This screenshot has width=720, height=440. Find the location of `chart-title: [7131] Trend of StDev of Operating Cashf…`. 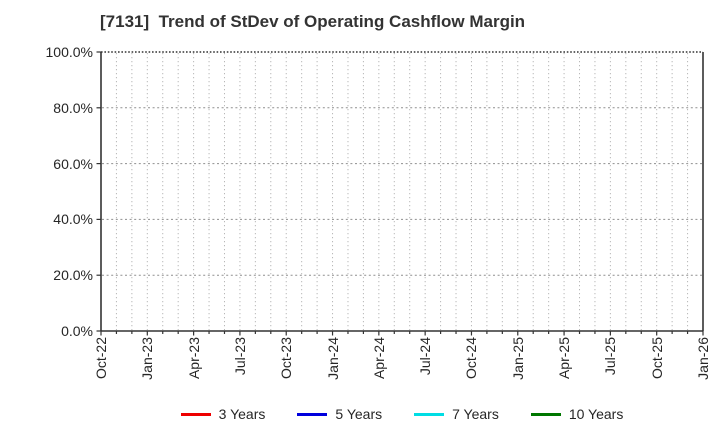

chart-title: [7131] Trend of StDev of Operating Cashf… is located at coordinates (313, 21).